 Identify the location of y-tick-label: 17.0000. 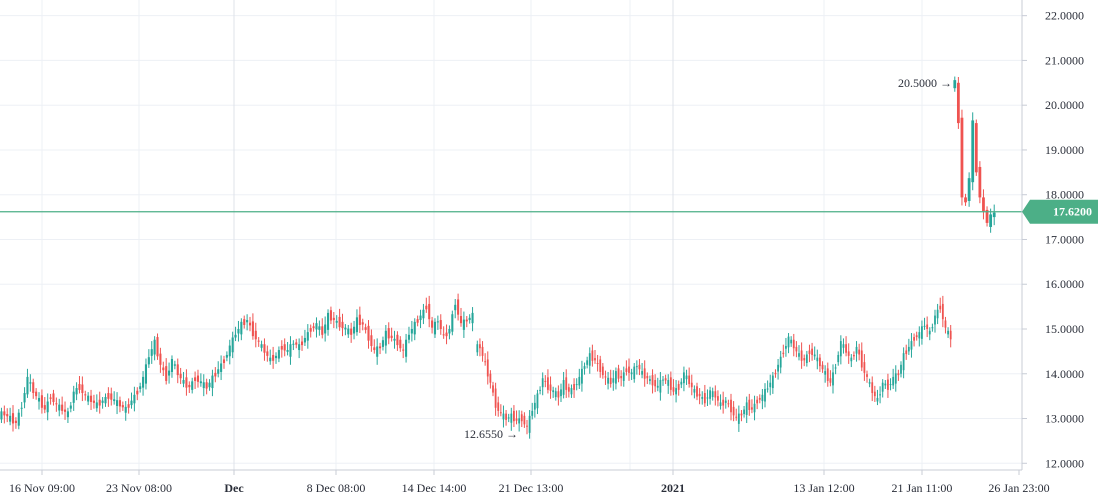
(1064, 239).